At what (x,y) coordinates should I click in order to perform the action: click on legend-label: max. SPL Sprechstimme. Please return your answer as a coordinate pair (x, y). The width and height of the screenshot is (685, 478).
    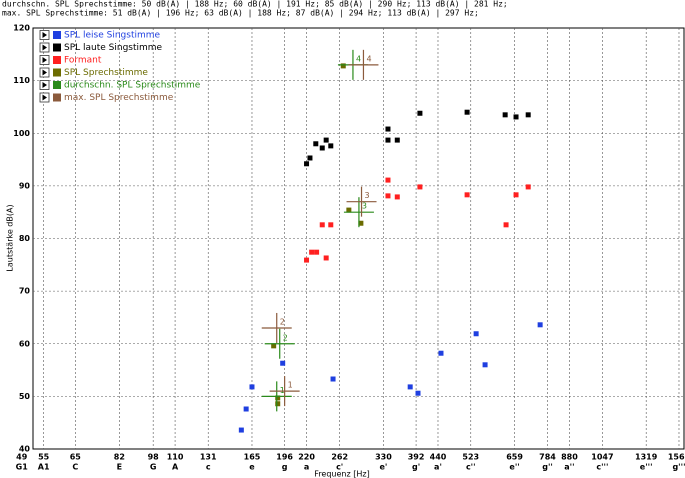
    Looking at the image, I should click on (119, 98).